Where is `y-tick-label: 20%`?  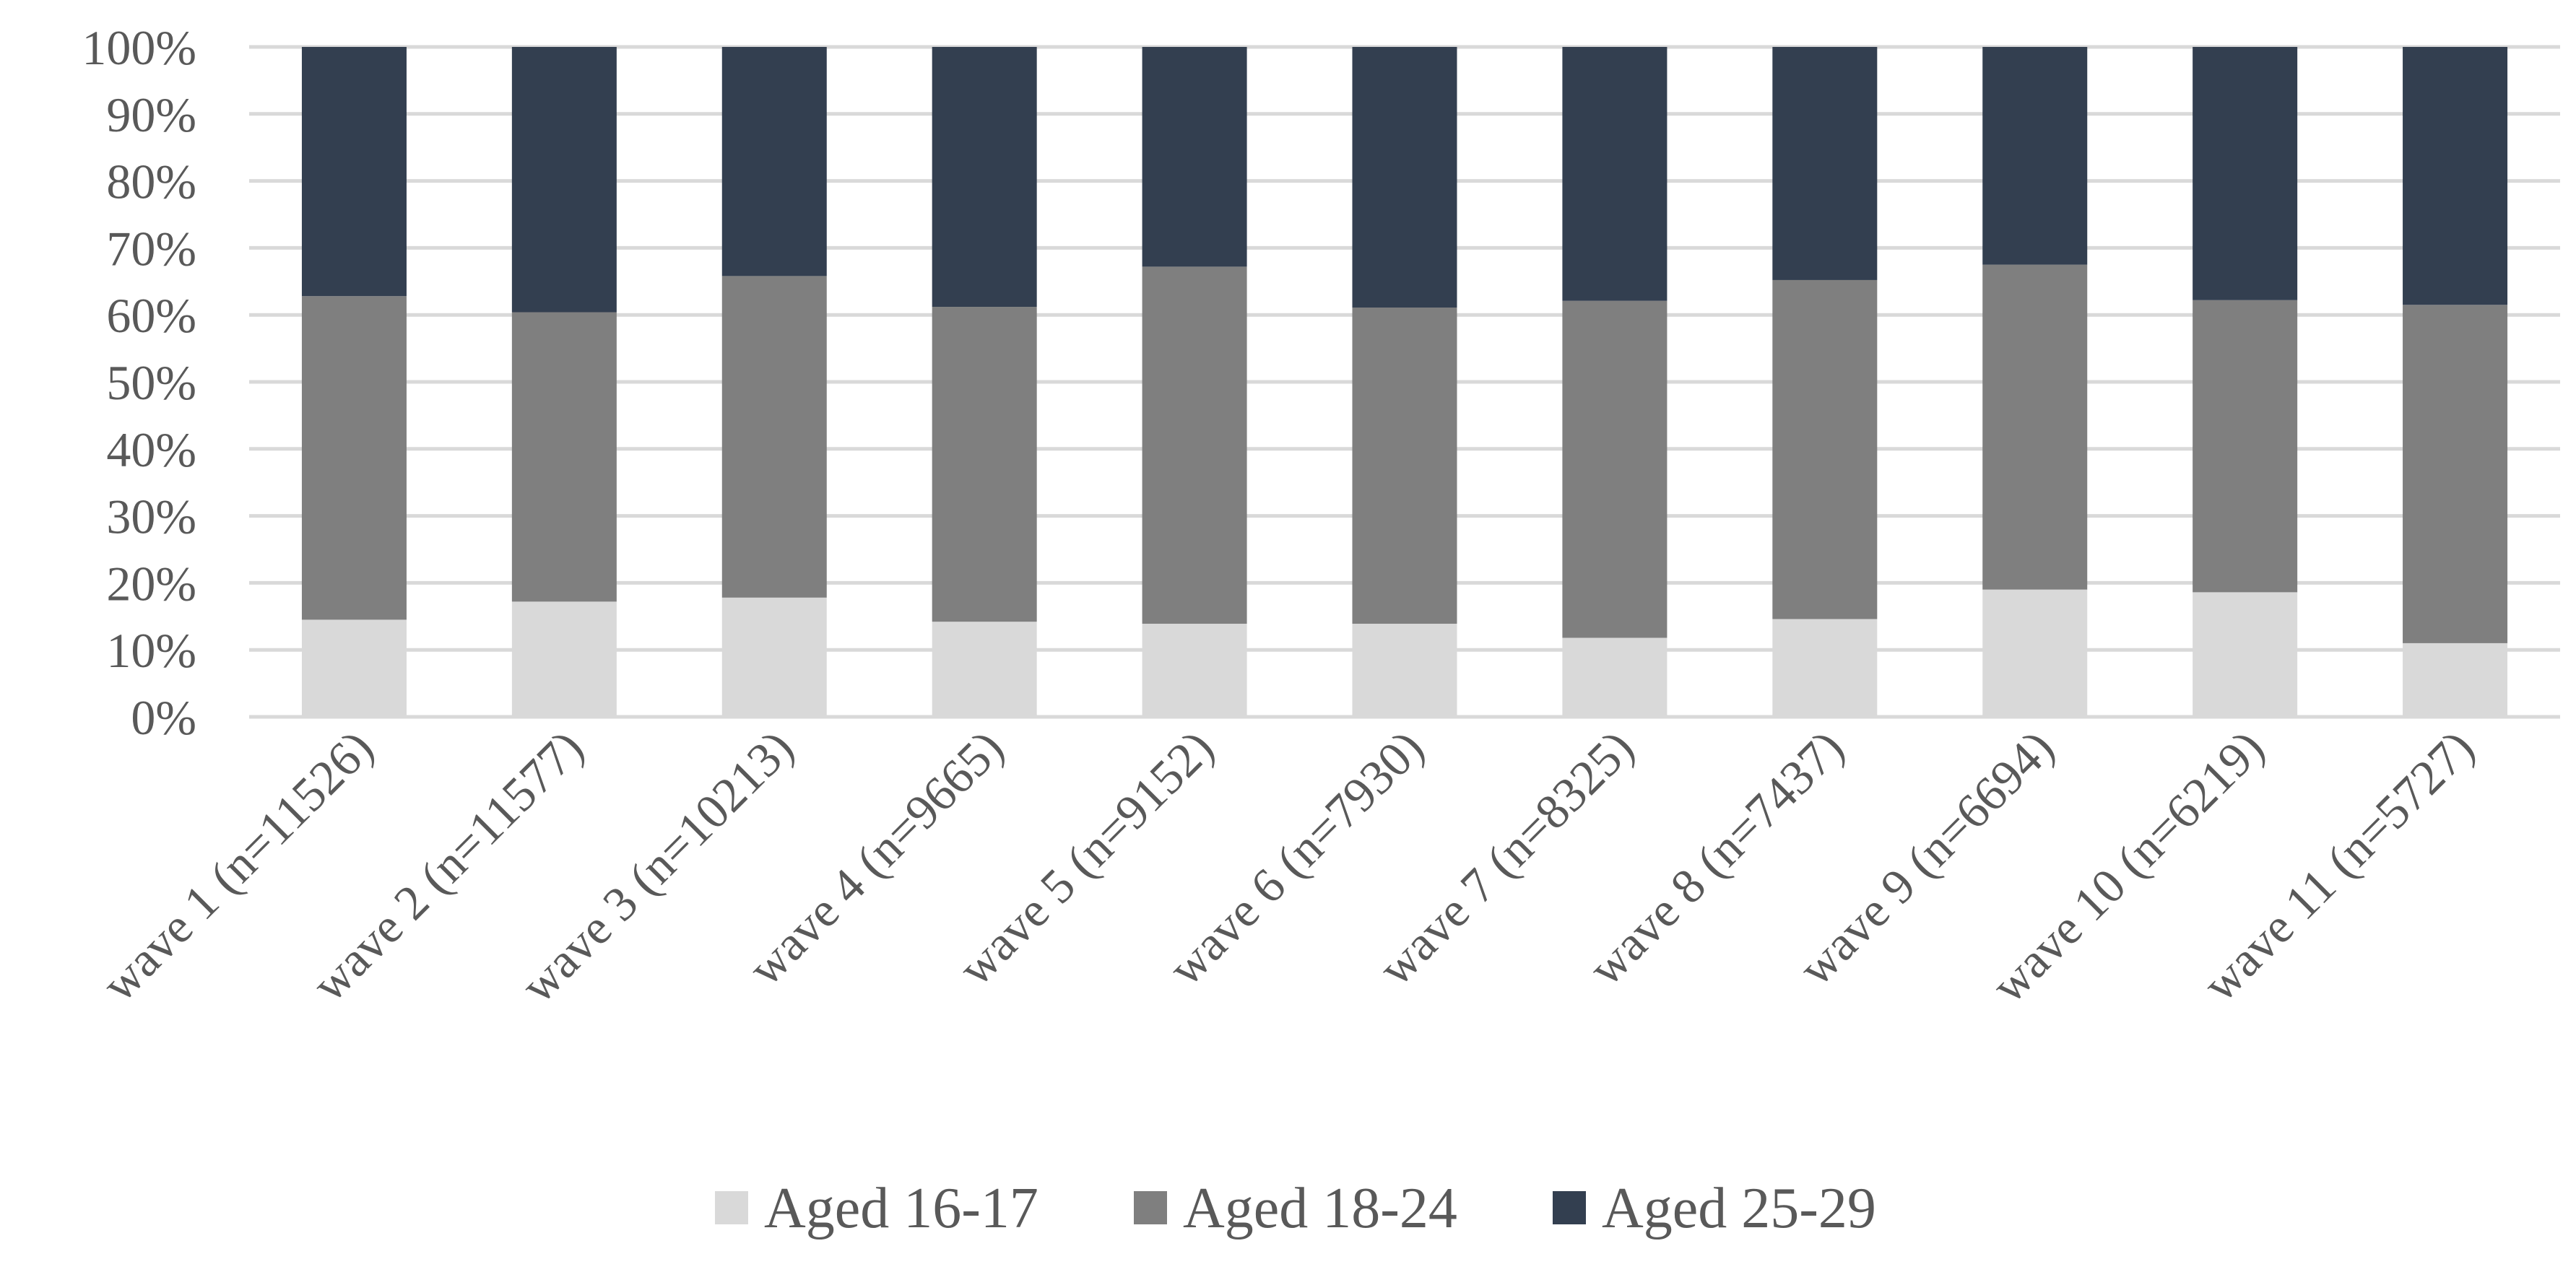 y-tick-label: 20% is located at coordinates (151, 583).